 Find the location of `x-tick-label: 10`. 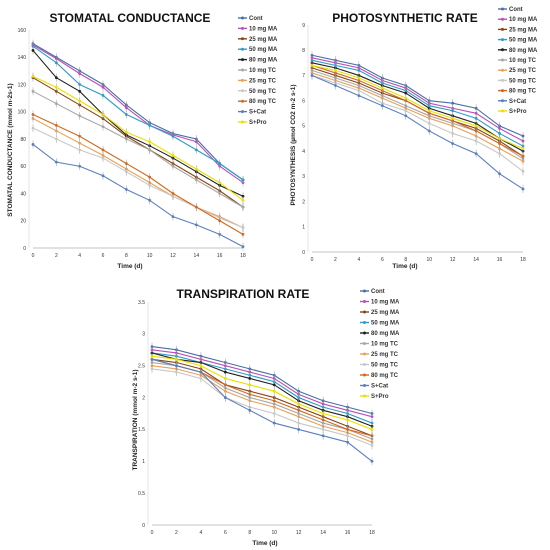

x-tick-label: 10 is located at coordinates (150, 256).